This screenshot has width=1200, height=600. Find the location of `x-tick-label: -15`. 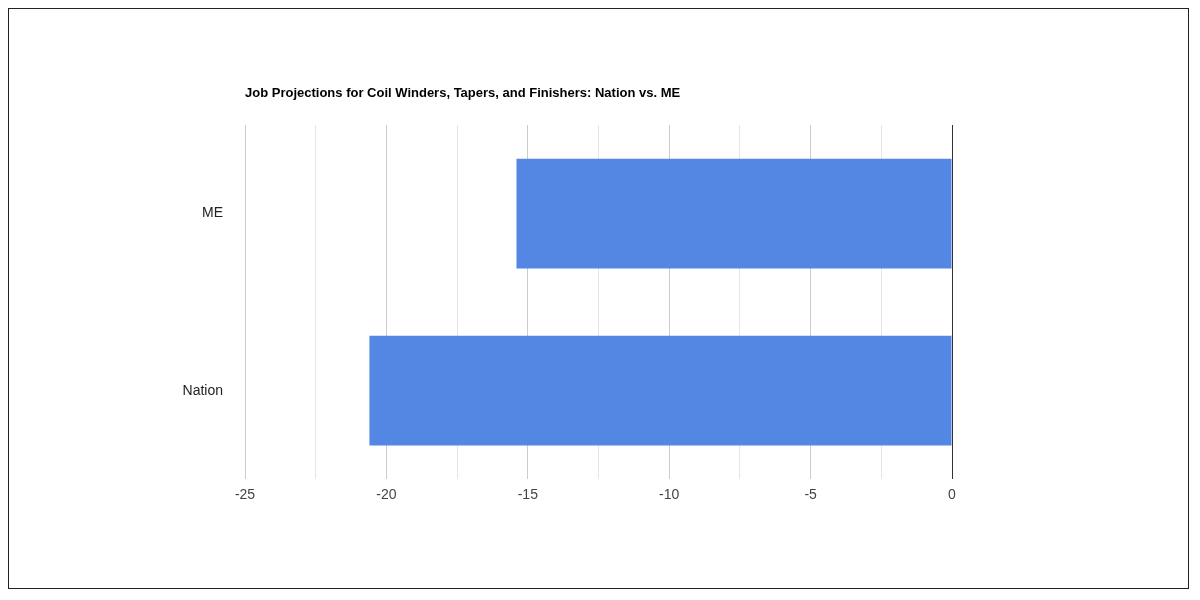

x-tick-label: -15 is located at coordinates (528, 494).